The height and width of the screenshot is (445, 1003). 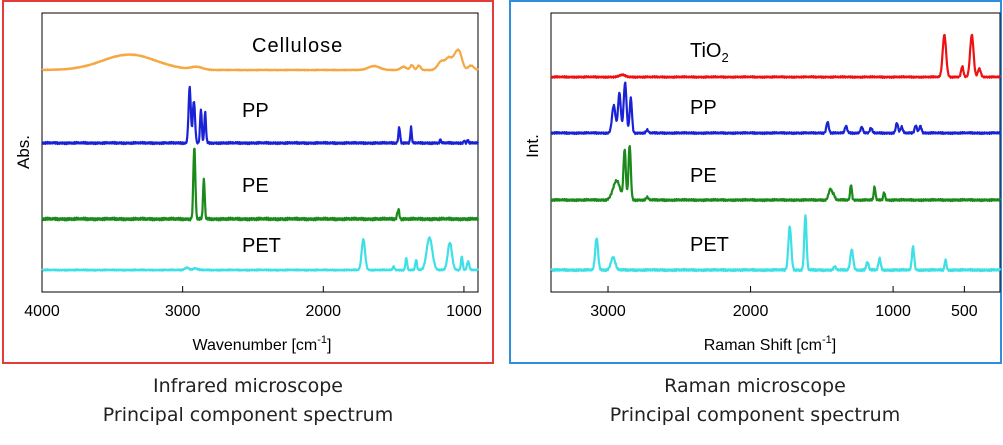 I want to click on x-tick-label: 500, so click(x=964, y=311).